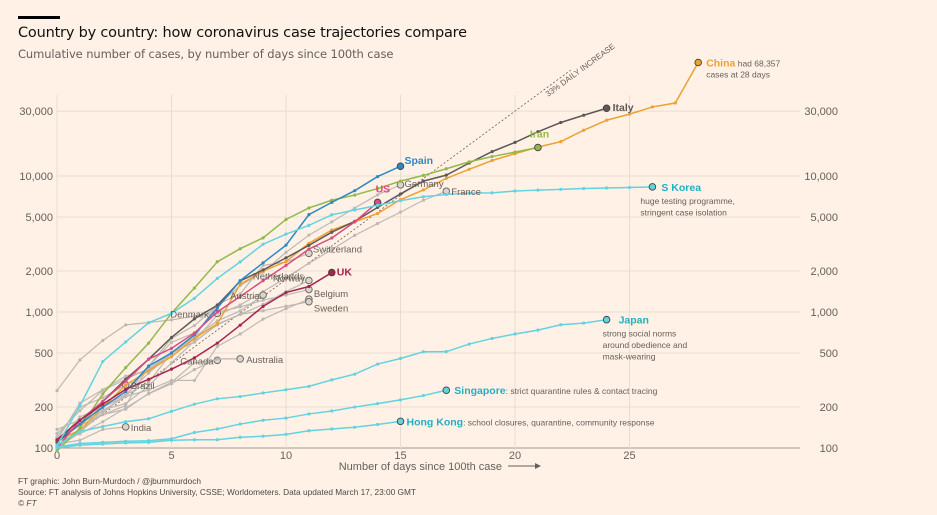  Describe the element at coordinates (331, 294) in the screenshot. I see `series-label: Belgium` at that location.